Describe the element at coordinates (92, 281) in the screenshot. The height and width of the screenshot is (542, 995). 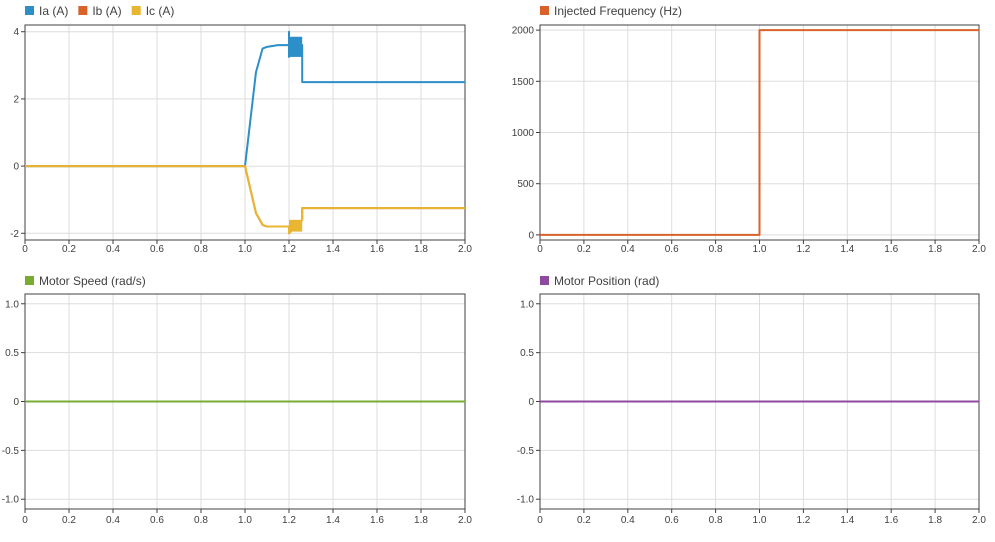
I see `legend-label: Motor Speed (rad/s)` at that location.